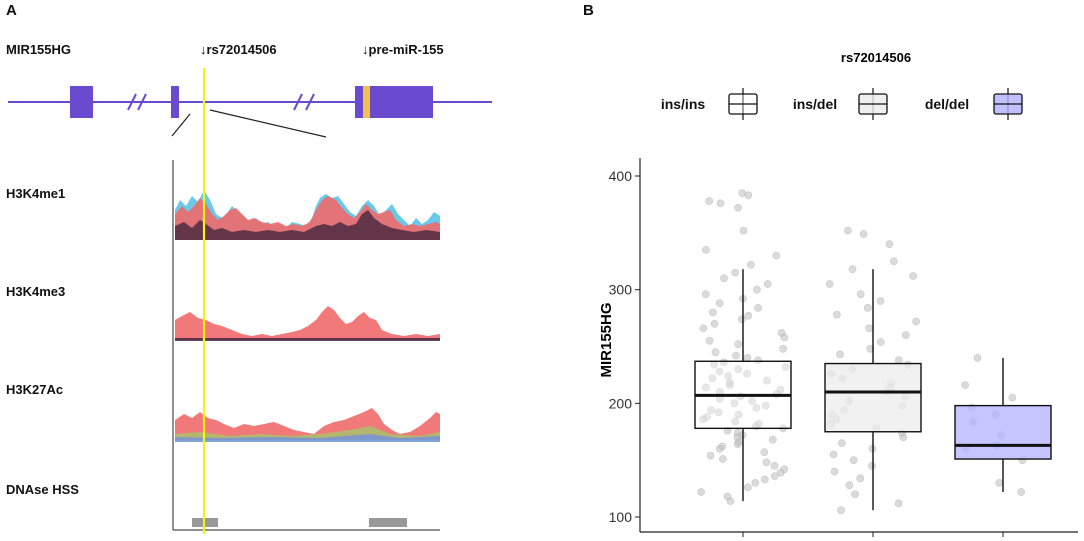 The height and width of the screenshot is (541, 1084). What do you see at coordinates (36, 291) in the screenshot?
I see `track-label-h3k4me3: H3K4me3` at bounding box center [36, 291].